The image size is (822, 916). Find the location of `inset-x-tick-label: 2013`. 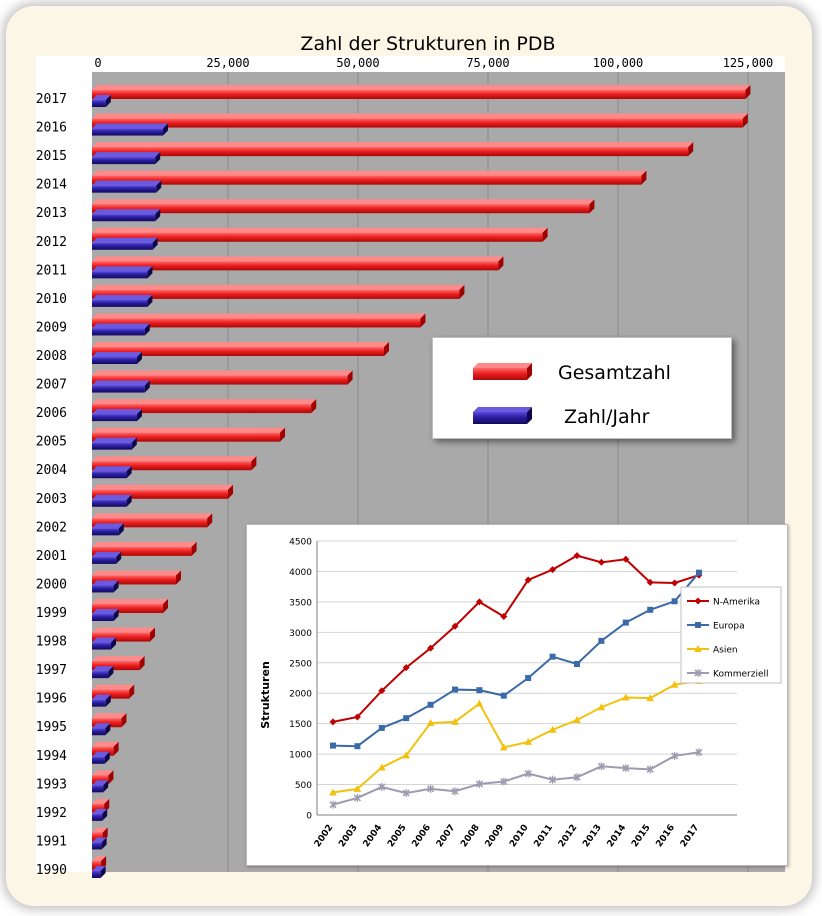

inset-x-tick-label: 2013 is located at coordinates (592, 836).